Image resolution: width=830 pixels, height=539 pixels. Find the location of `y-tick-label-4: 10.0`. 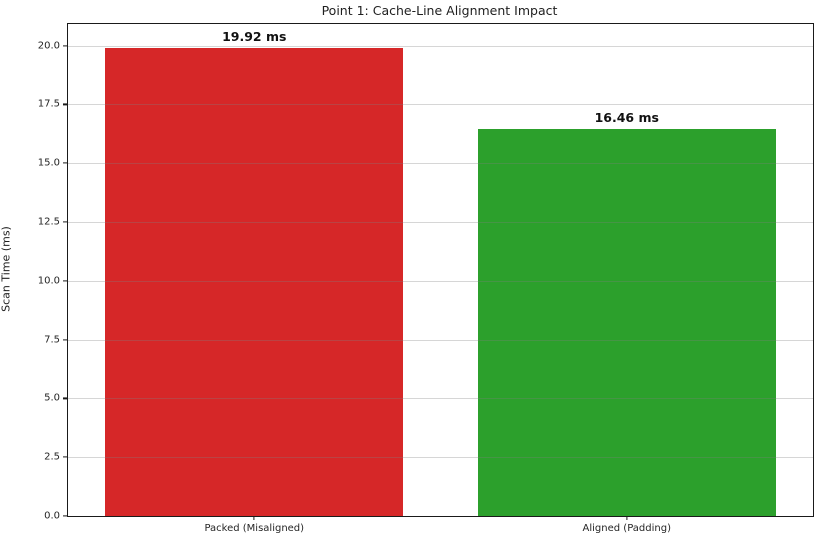

y-tick-label-4: 10.0 is located at coordinates (48, 281).